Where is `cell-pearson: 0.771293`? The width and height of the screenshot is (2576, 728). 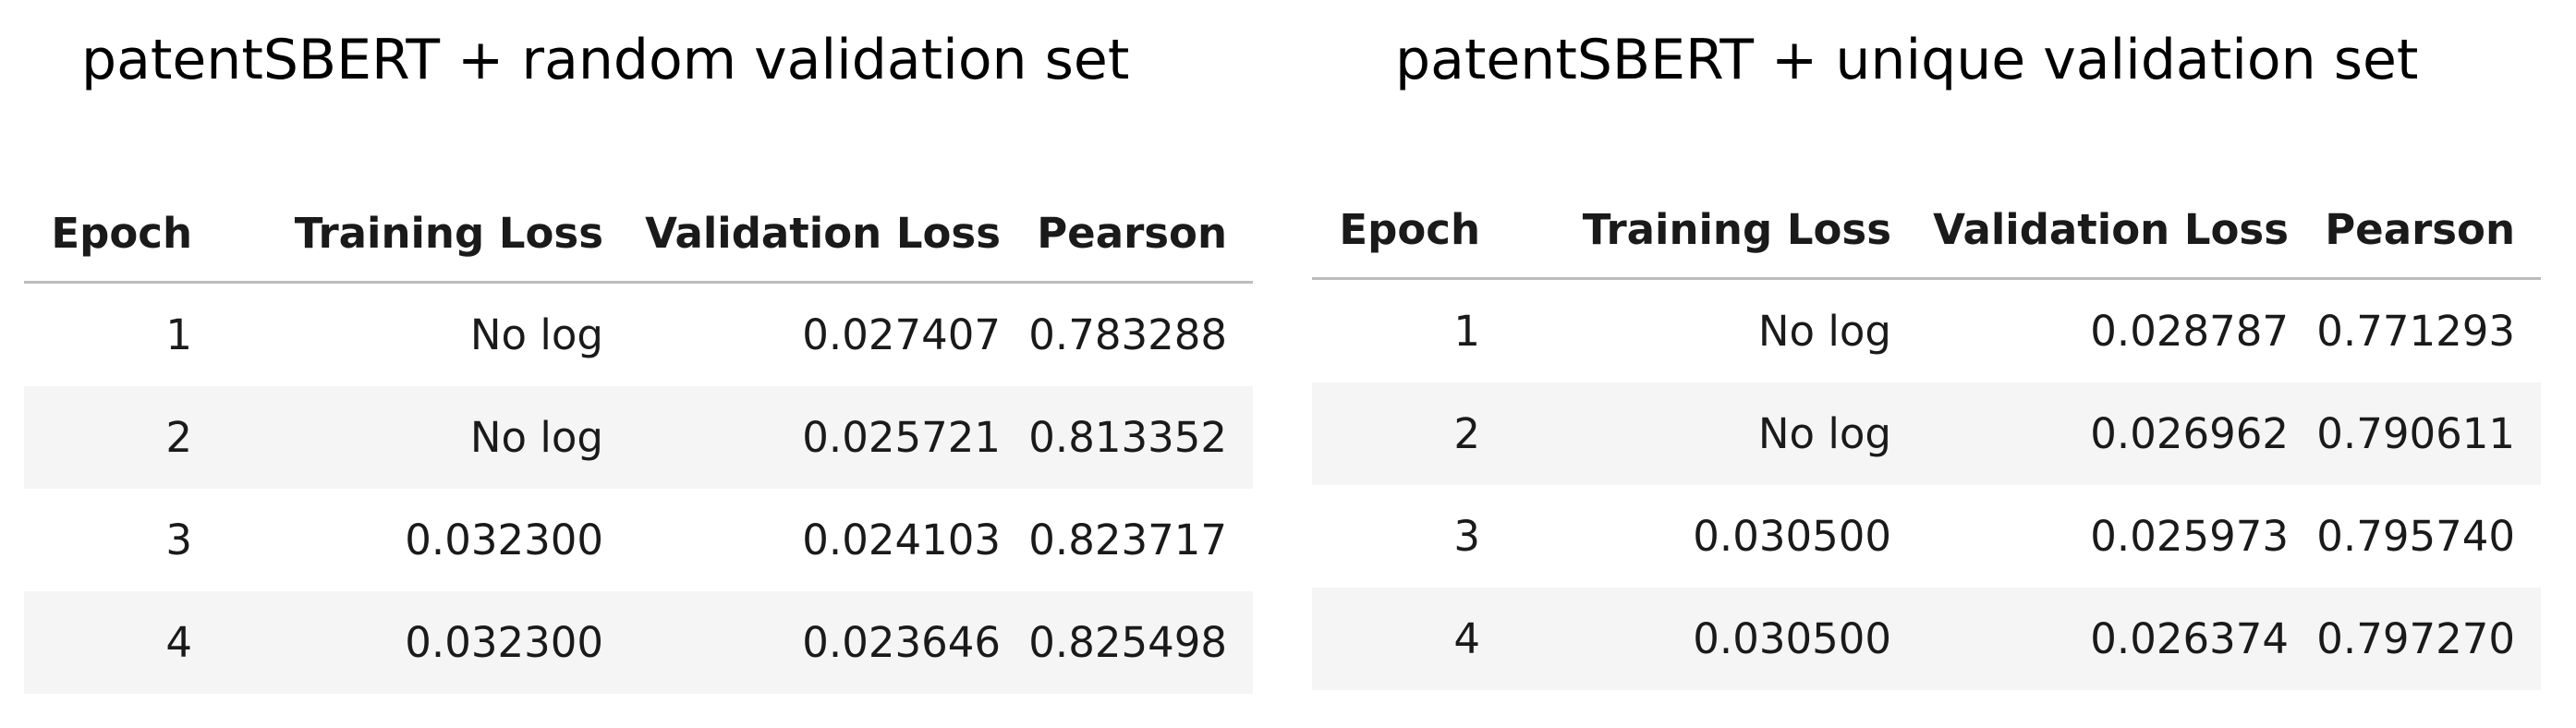
cell-pearson: 0.771293 is located at coordinates (2428, 331).